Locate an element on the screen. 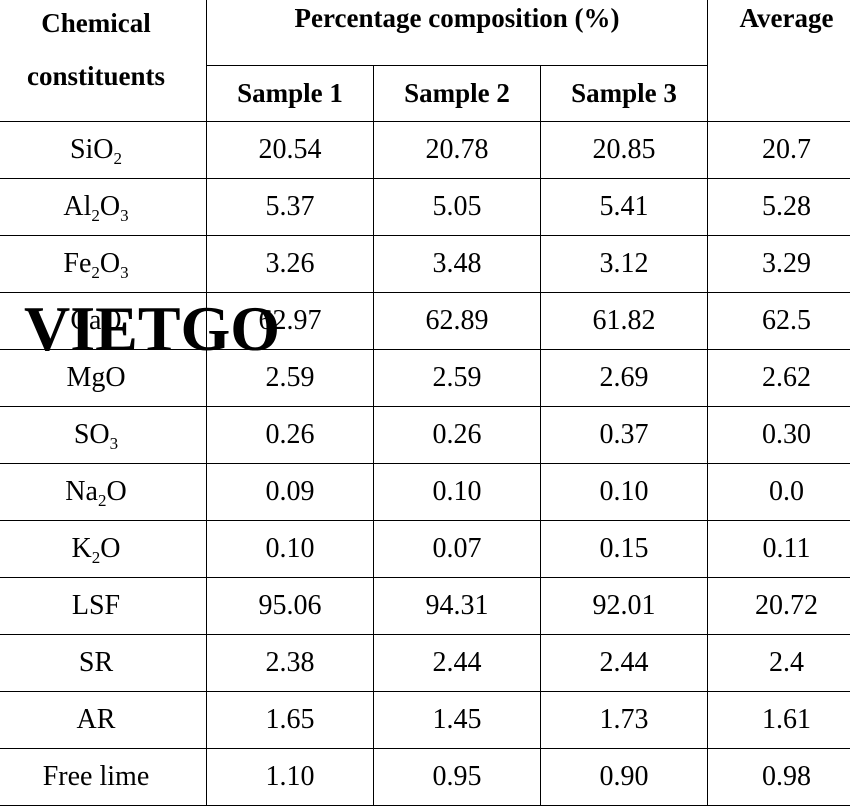 Image resolution: width=850 pixels, height=806 pixels. constituent-name: CaO is located at coordinates (96, 320).